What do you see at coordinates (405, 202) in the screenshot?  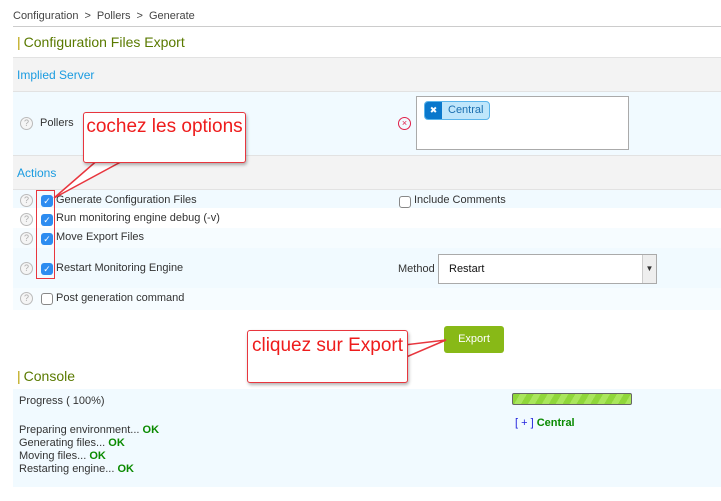 I see `include-comments-checkbox` at bounding box center [405, 202].